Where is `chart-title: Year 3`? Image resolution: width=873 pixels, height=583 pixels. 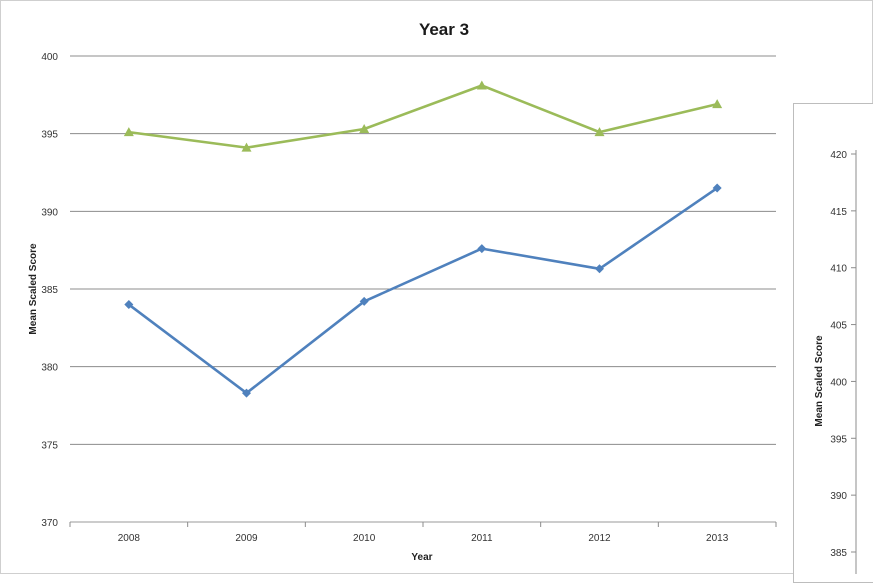 chart-title: Year 3 is located at coordinates (444, 29).